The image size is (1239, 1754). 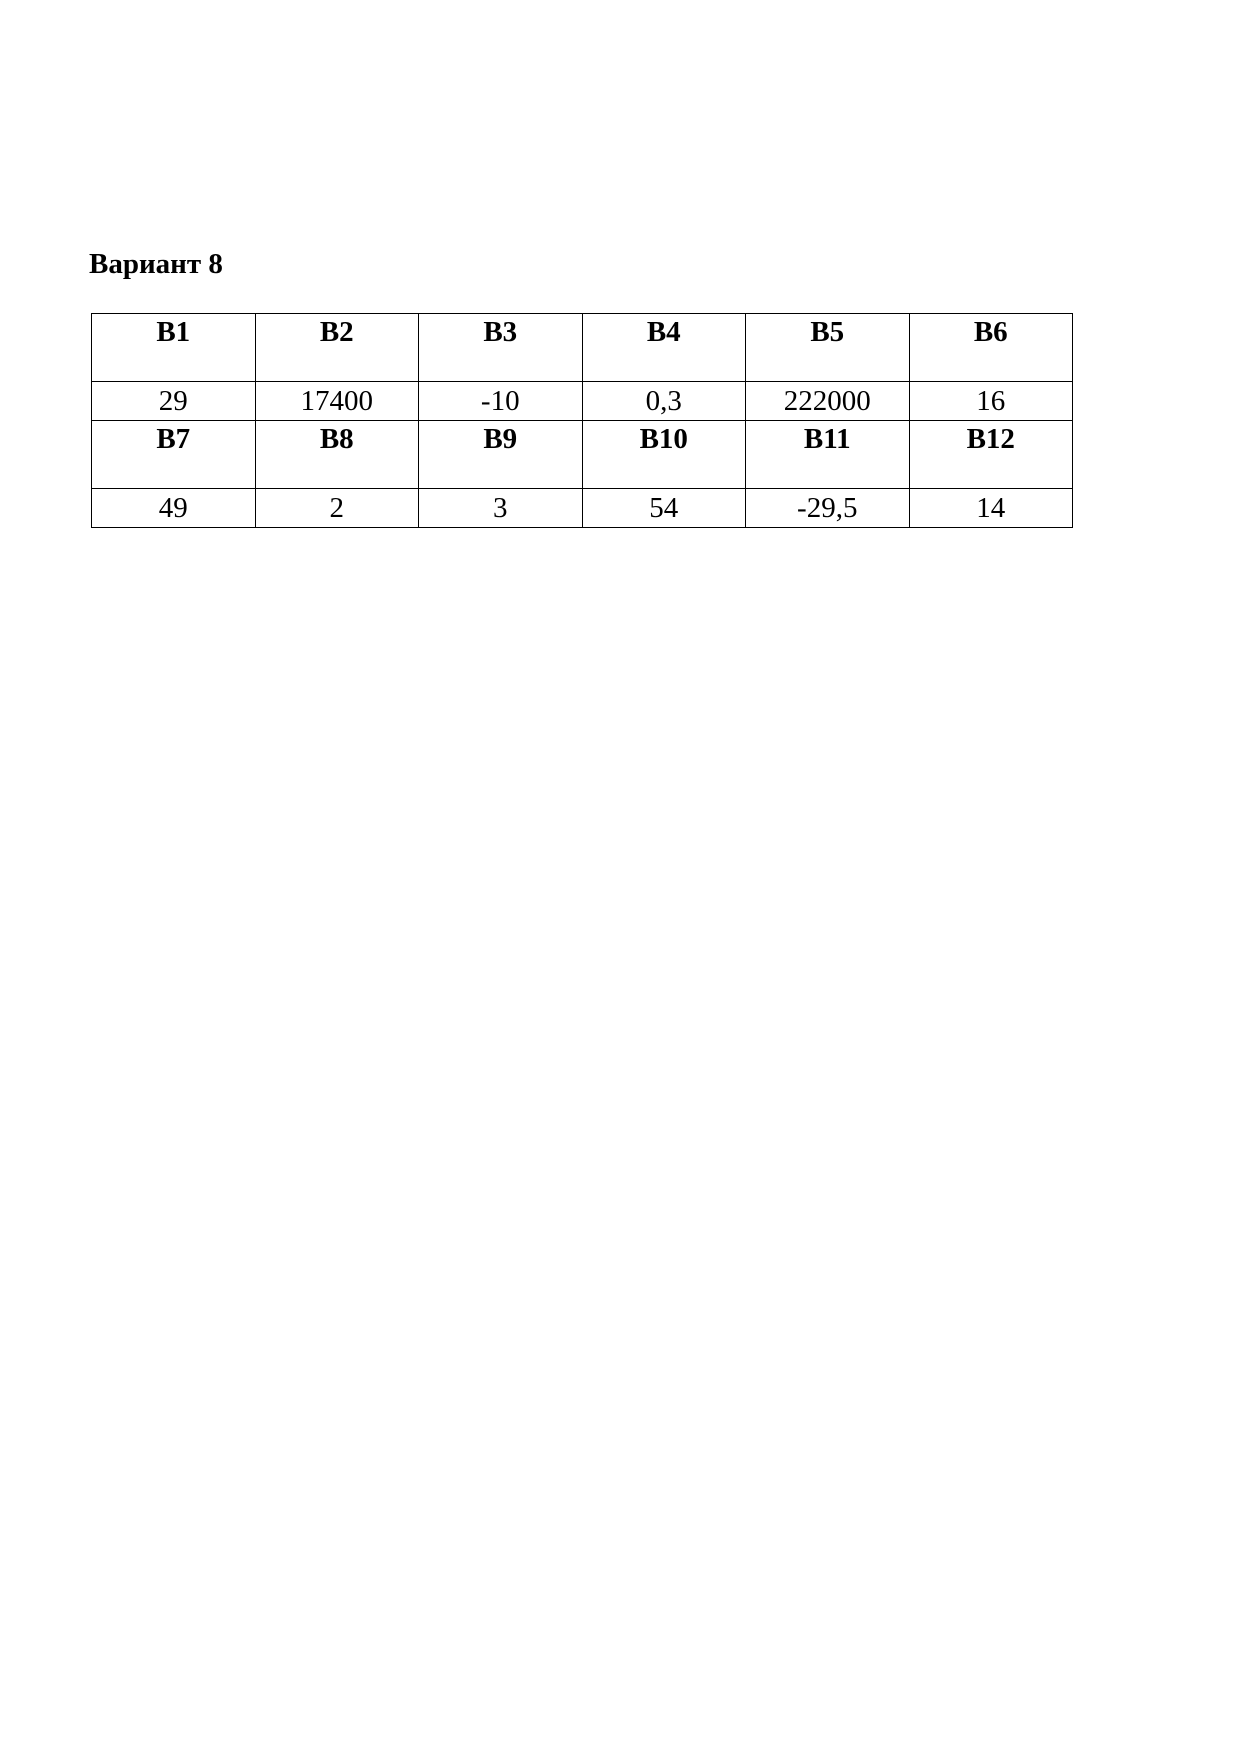 I want to click on question-label: B1, so click(x=173, y=347).